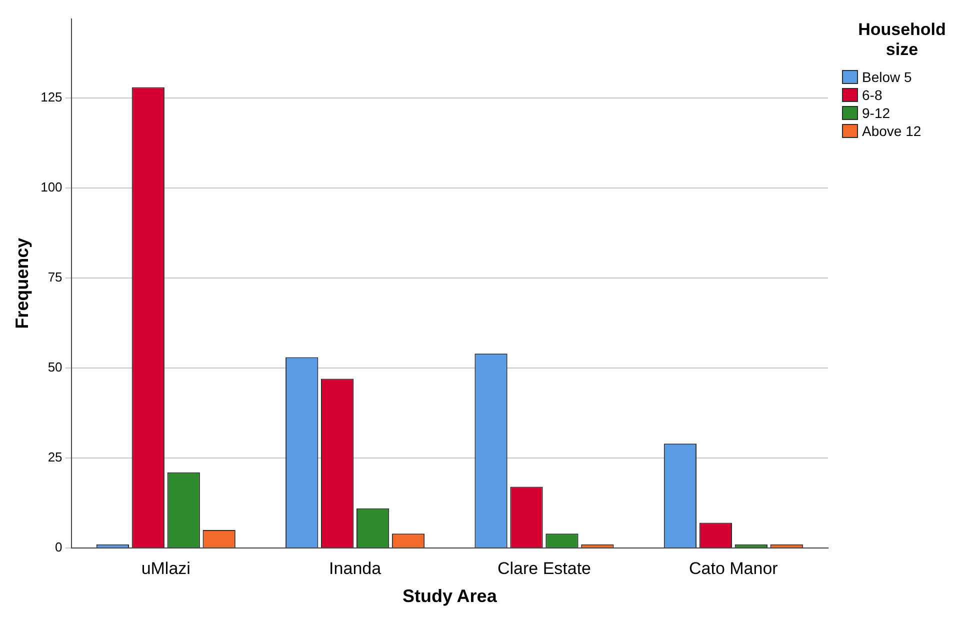 This screenshot has height=624, width=975. I want to click on x-tick-label: Cato Manor, so click(733, 568).